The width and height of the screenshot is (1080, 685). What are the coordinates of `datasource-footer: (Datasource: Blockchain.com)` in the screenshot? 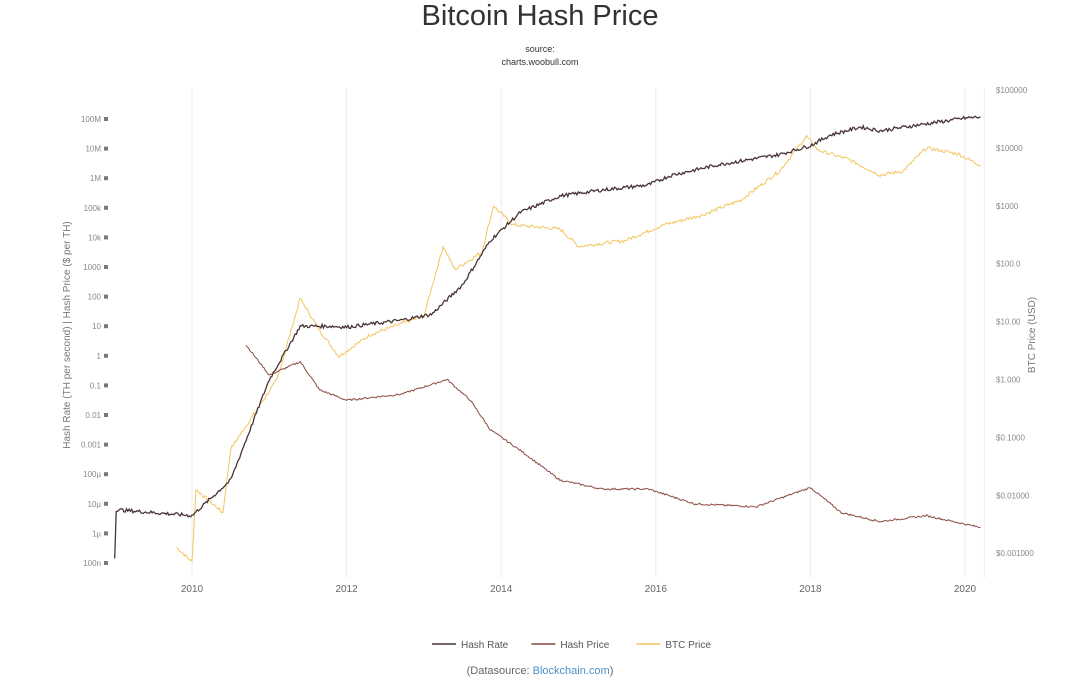 It's located at (540, 671).